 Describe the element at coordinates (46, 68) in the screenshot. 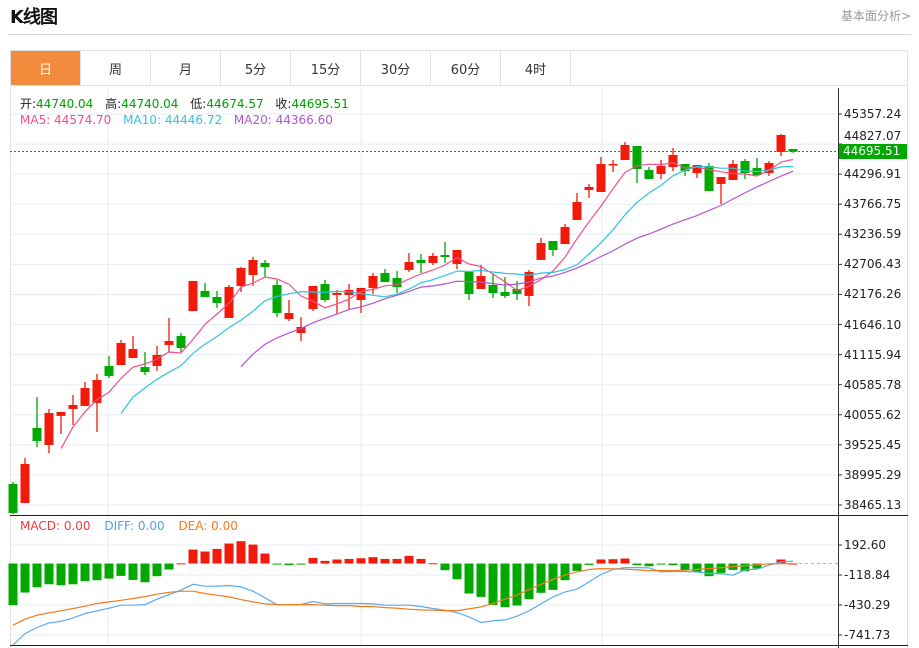

I see `tab-day: 日` at that location.